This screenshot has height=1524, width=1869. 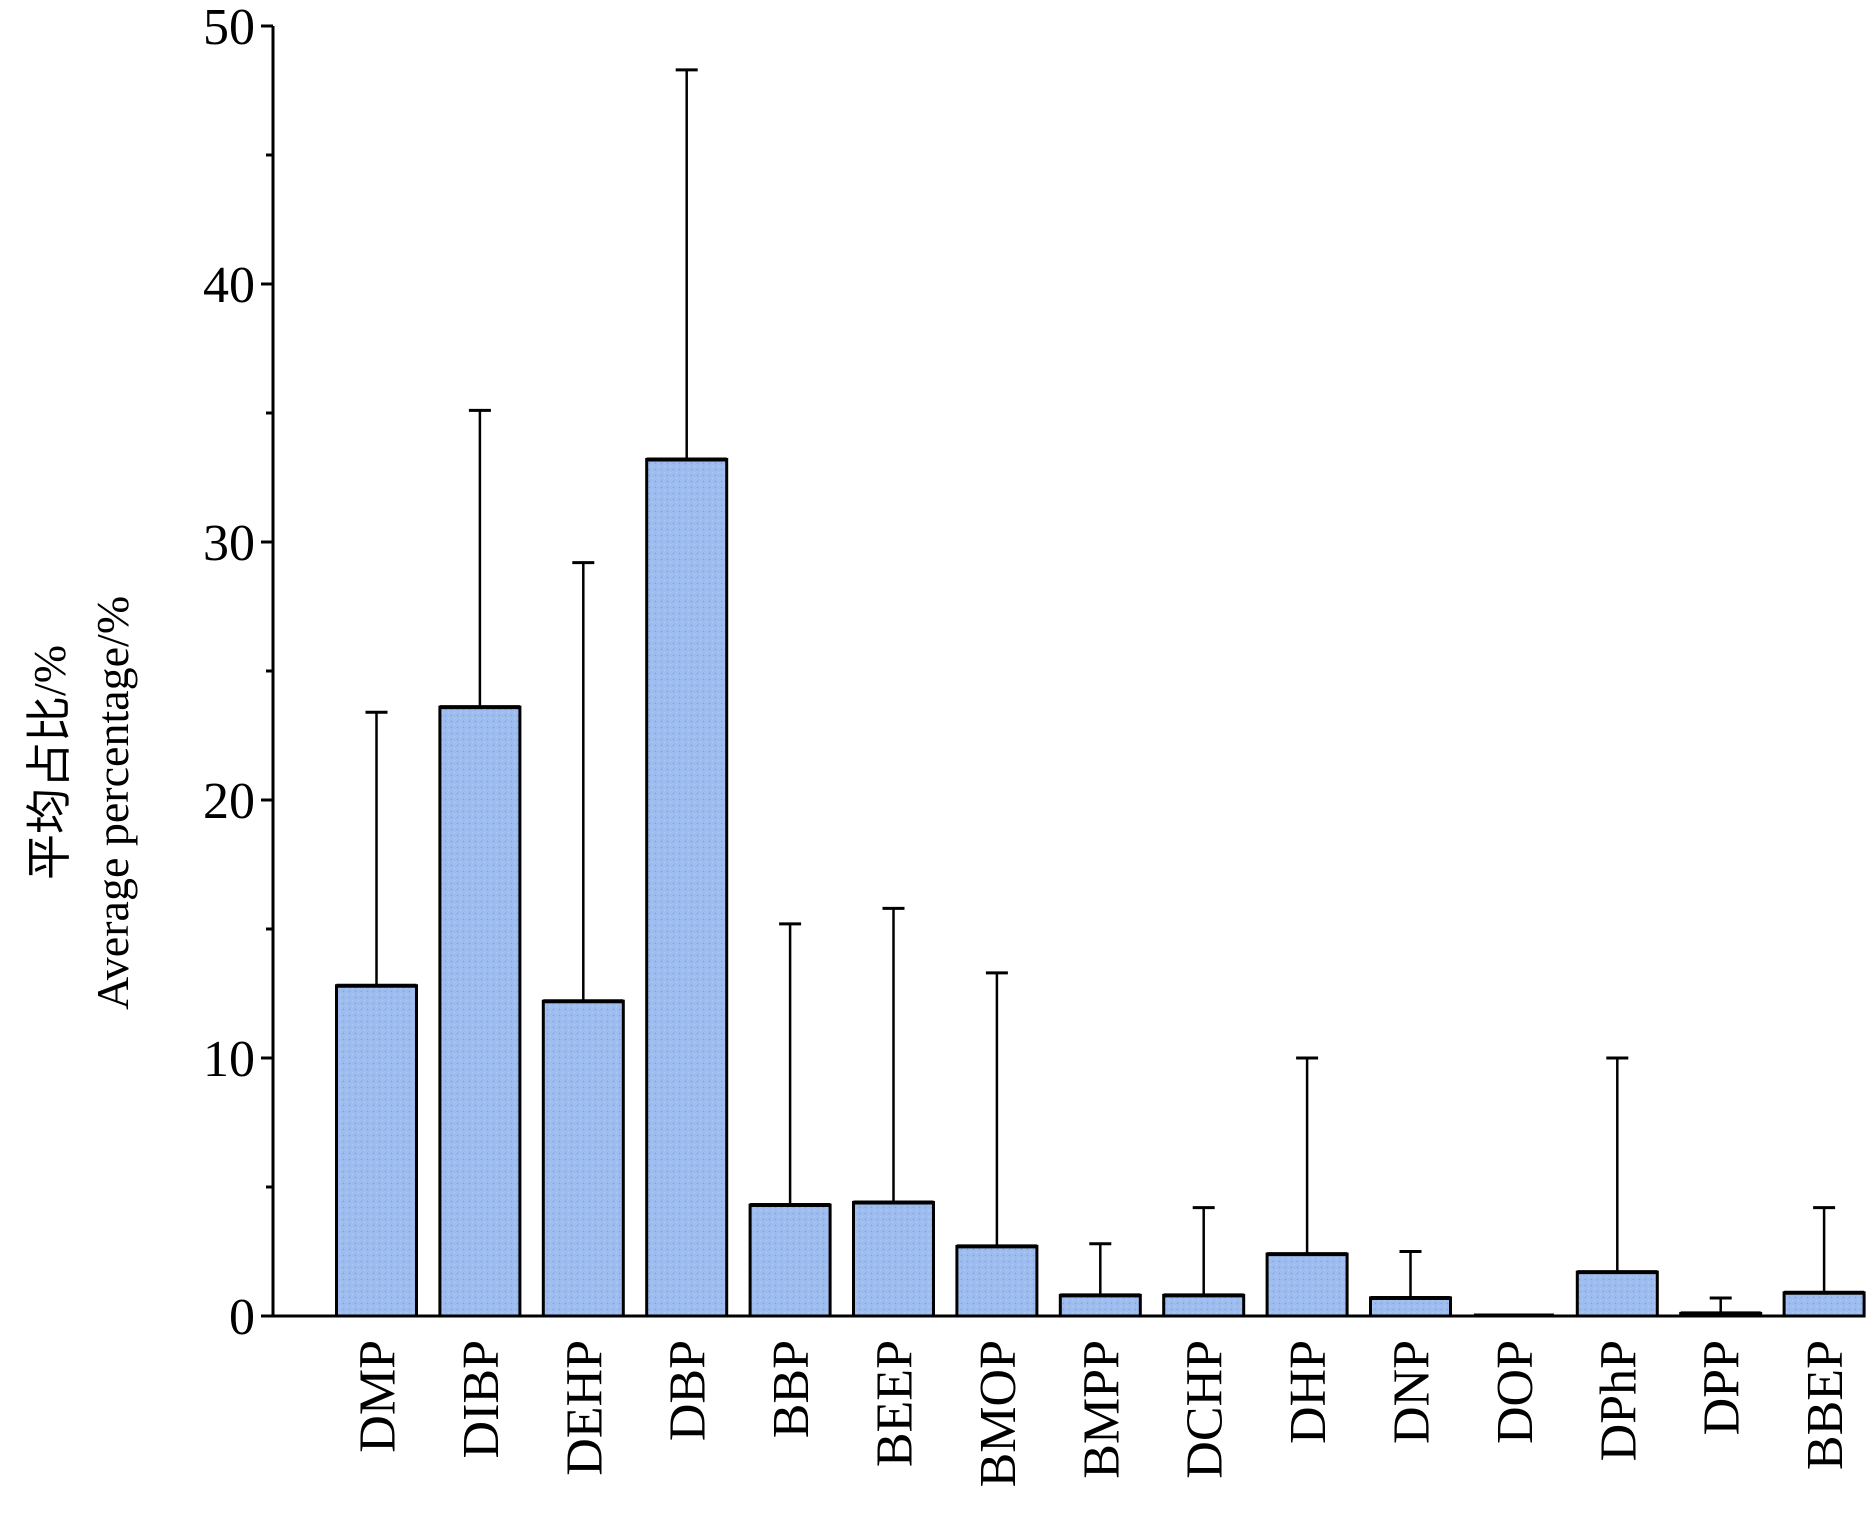 I want to click on y-ticks: 0 10 20 30 40 50, so click(x=238, y=673).